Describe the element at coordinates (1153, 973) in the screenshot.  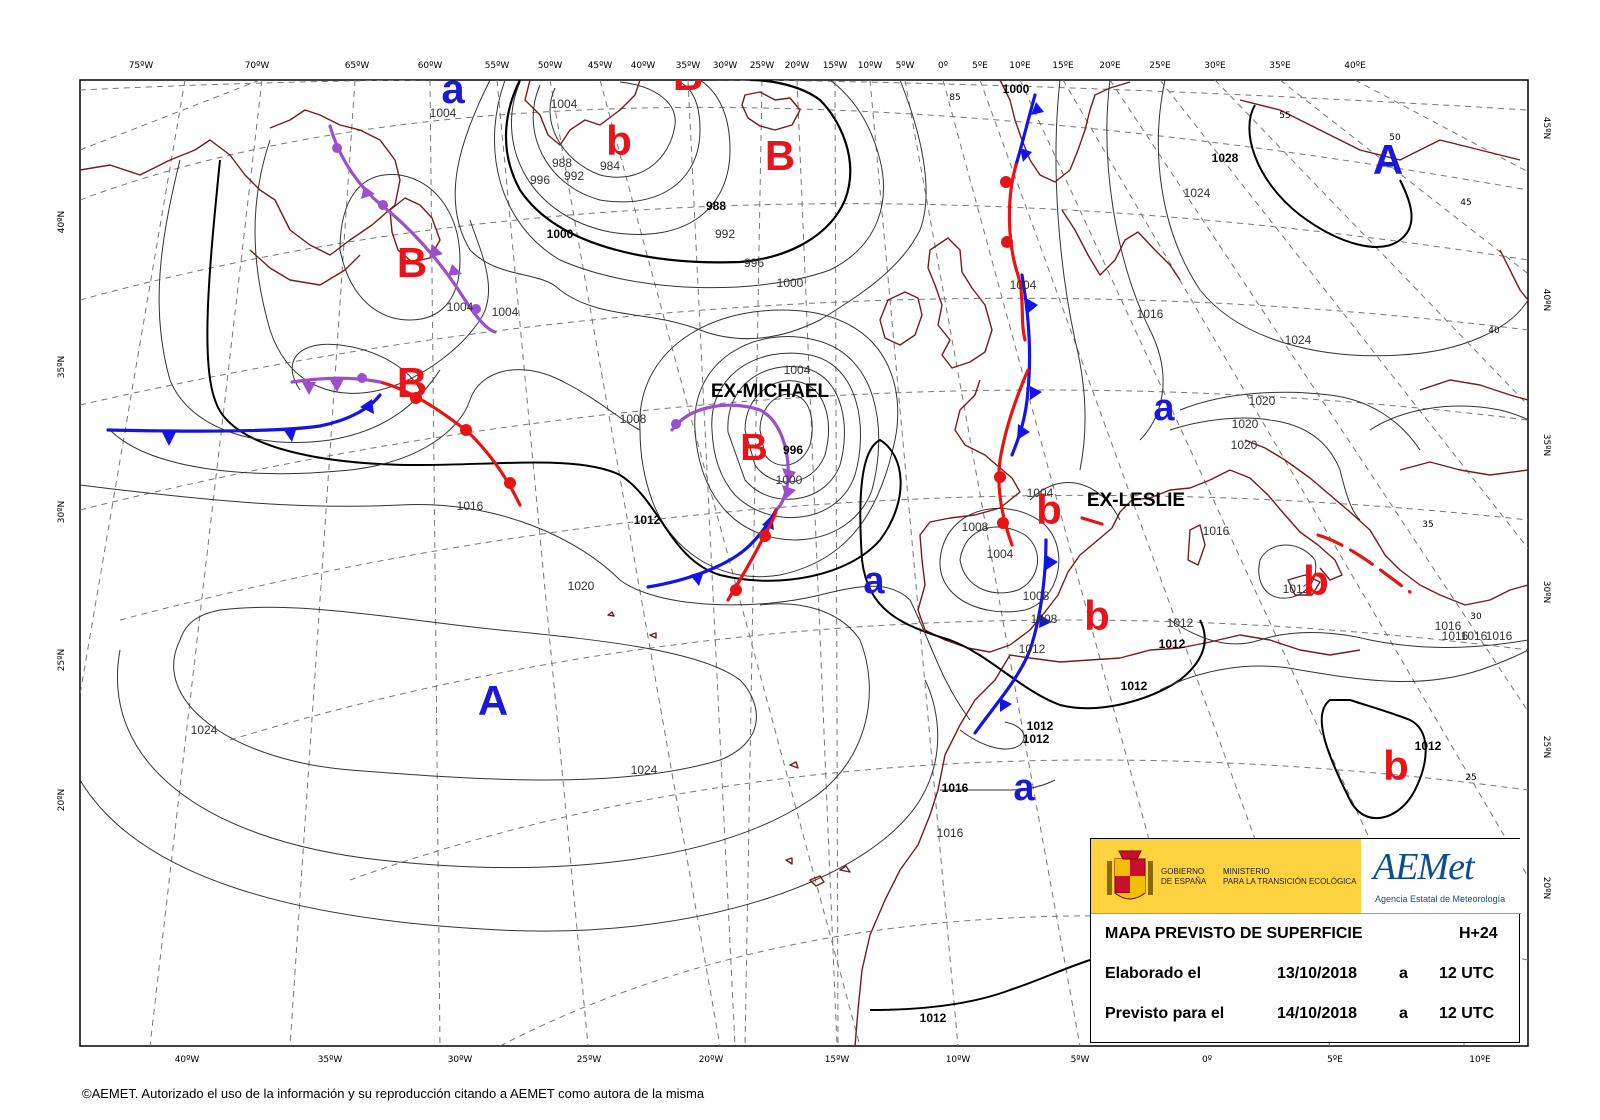
I see `elaborated-label: Elaborado el` at that location.